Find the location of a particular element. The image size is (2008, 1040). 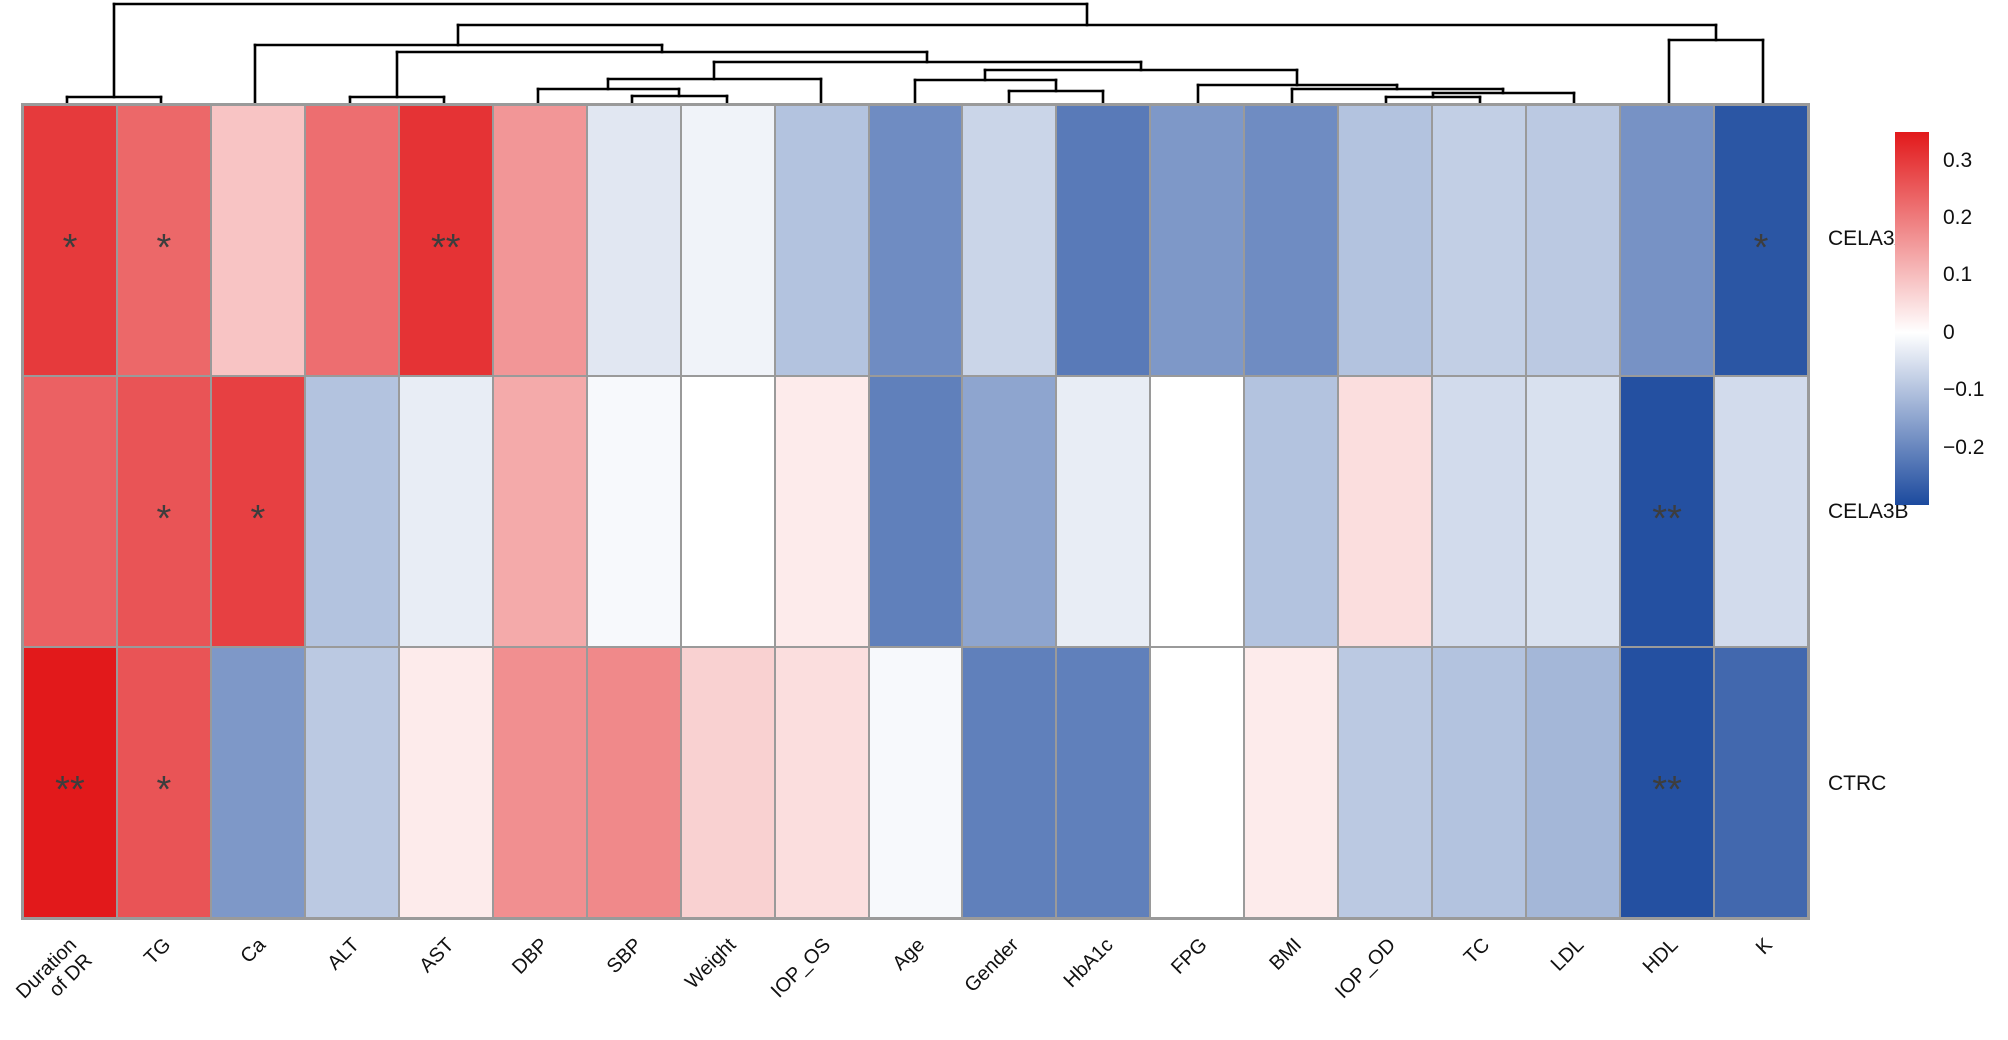

row-label: CELA3B is located at coordinates (1868, 511).